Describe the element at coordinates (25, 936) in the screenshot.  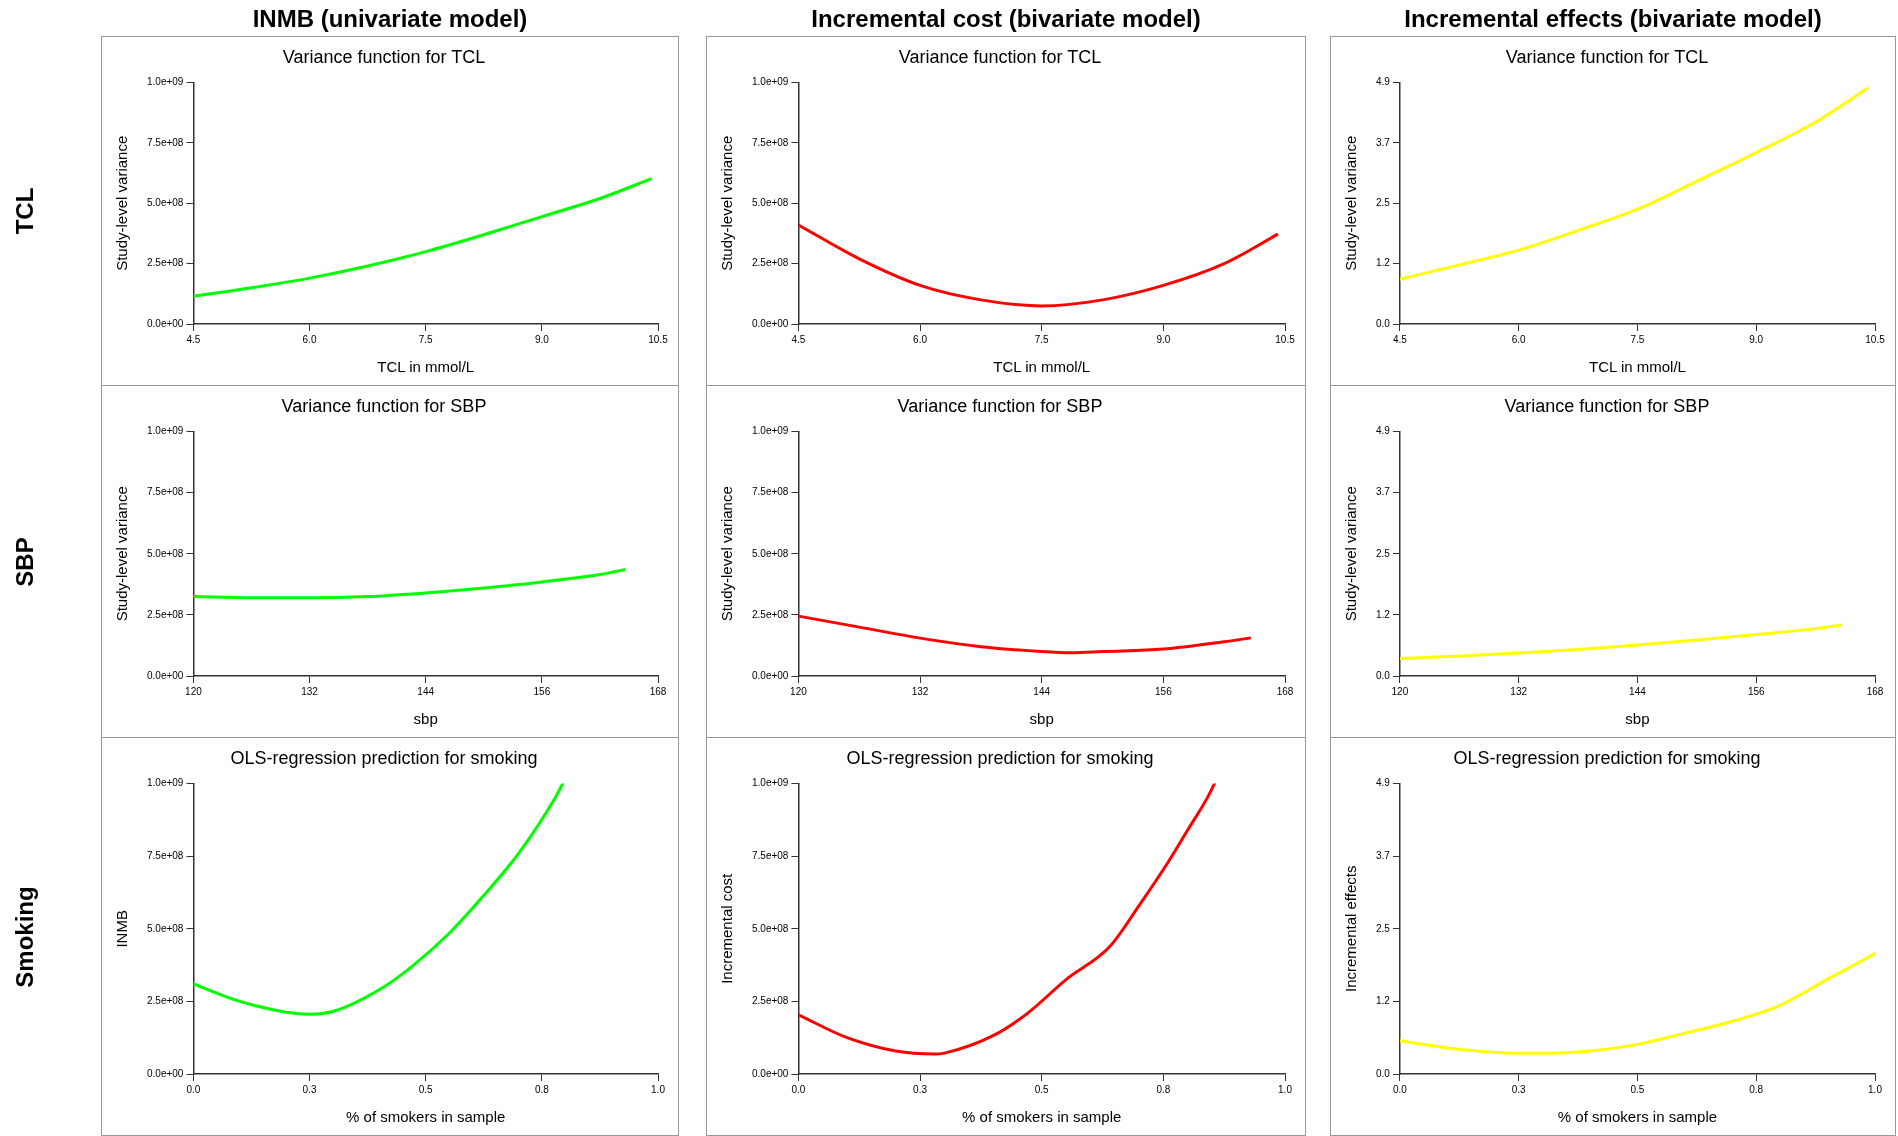
I see `text: Smoking` at that location.